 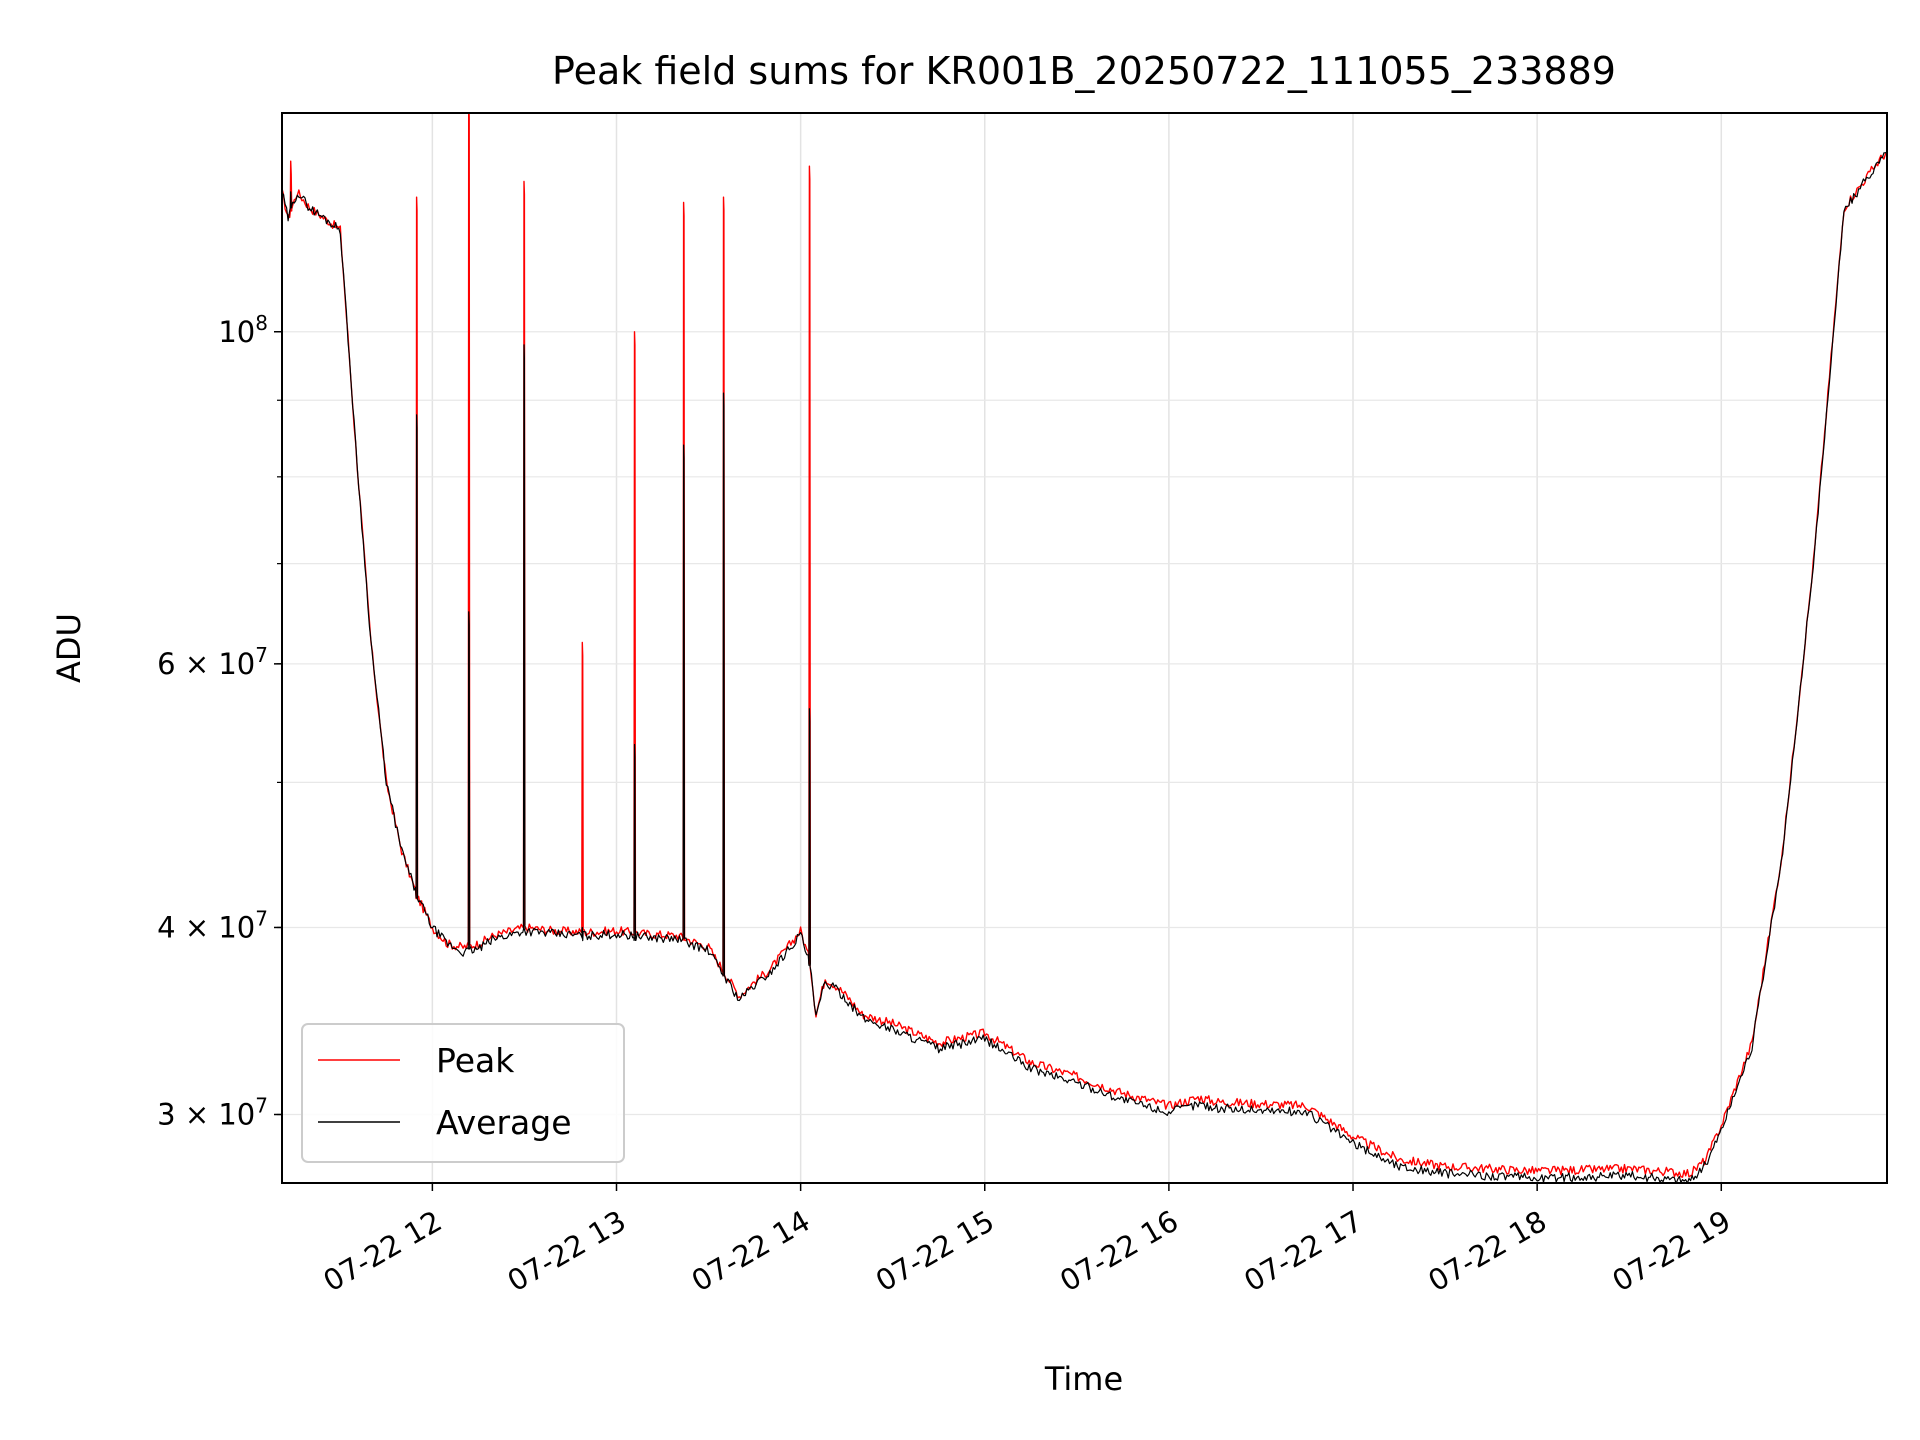 I want to click on legend-box, so click(x=463, y=1093).